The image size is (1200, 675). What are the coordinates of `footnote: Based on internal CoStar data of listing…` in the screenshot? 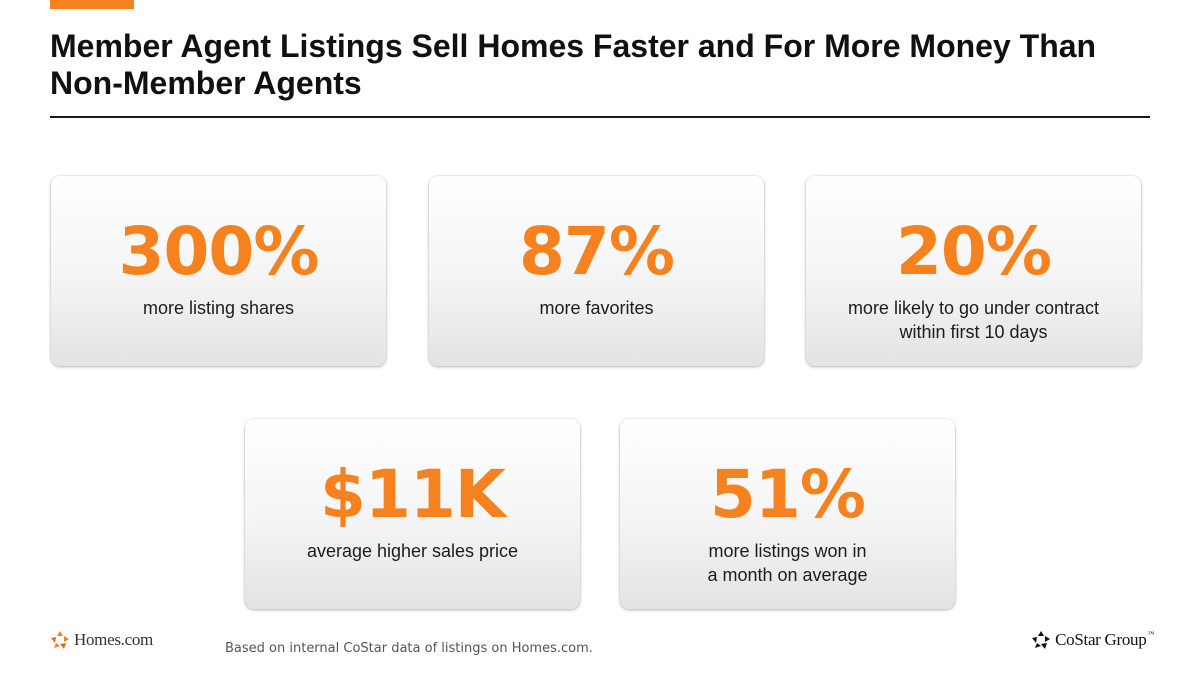 It's located at (409, 648).